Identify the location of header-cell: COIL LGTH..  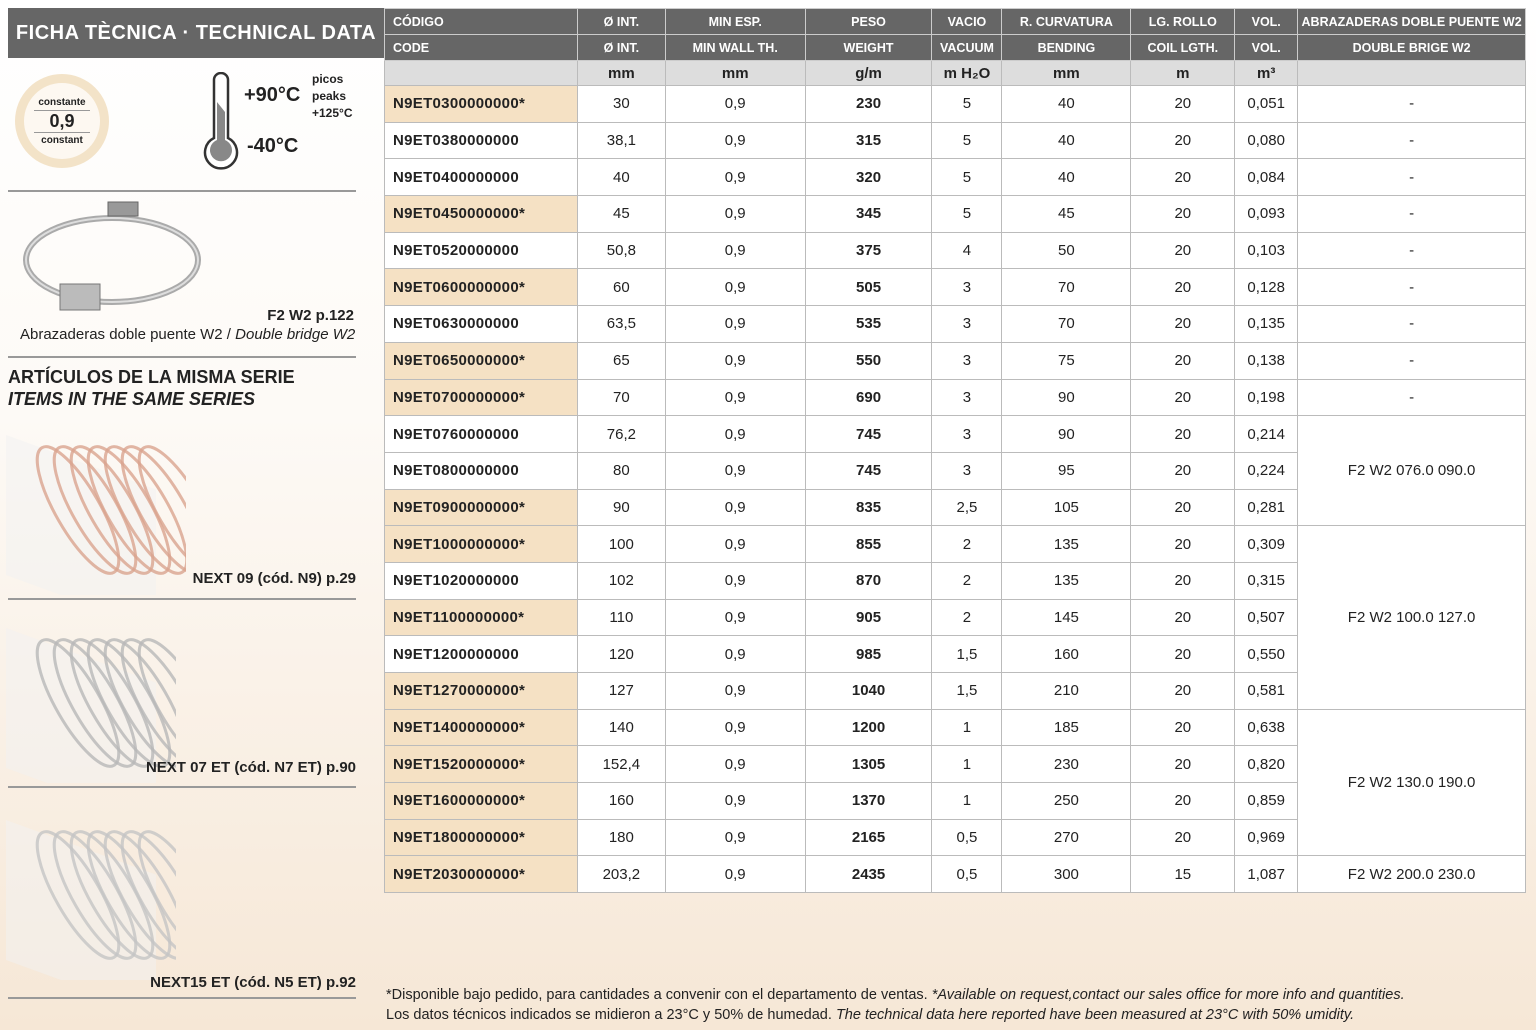
(1183, 47).